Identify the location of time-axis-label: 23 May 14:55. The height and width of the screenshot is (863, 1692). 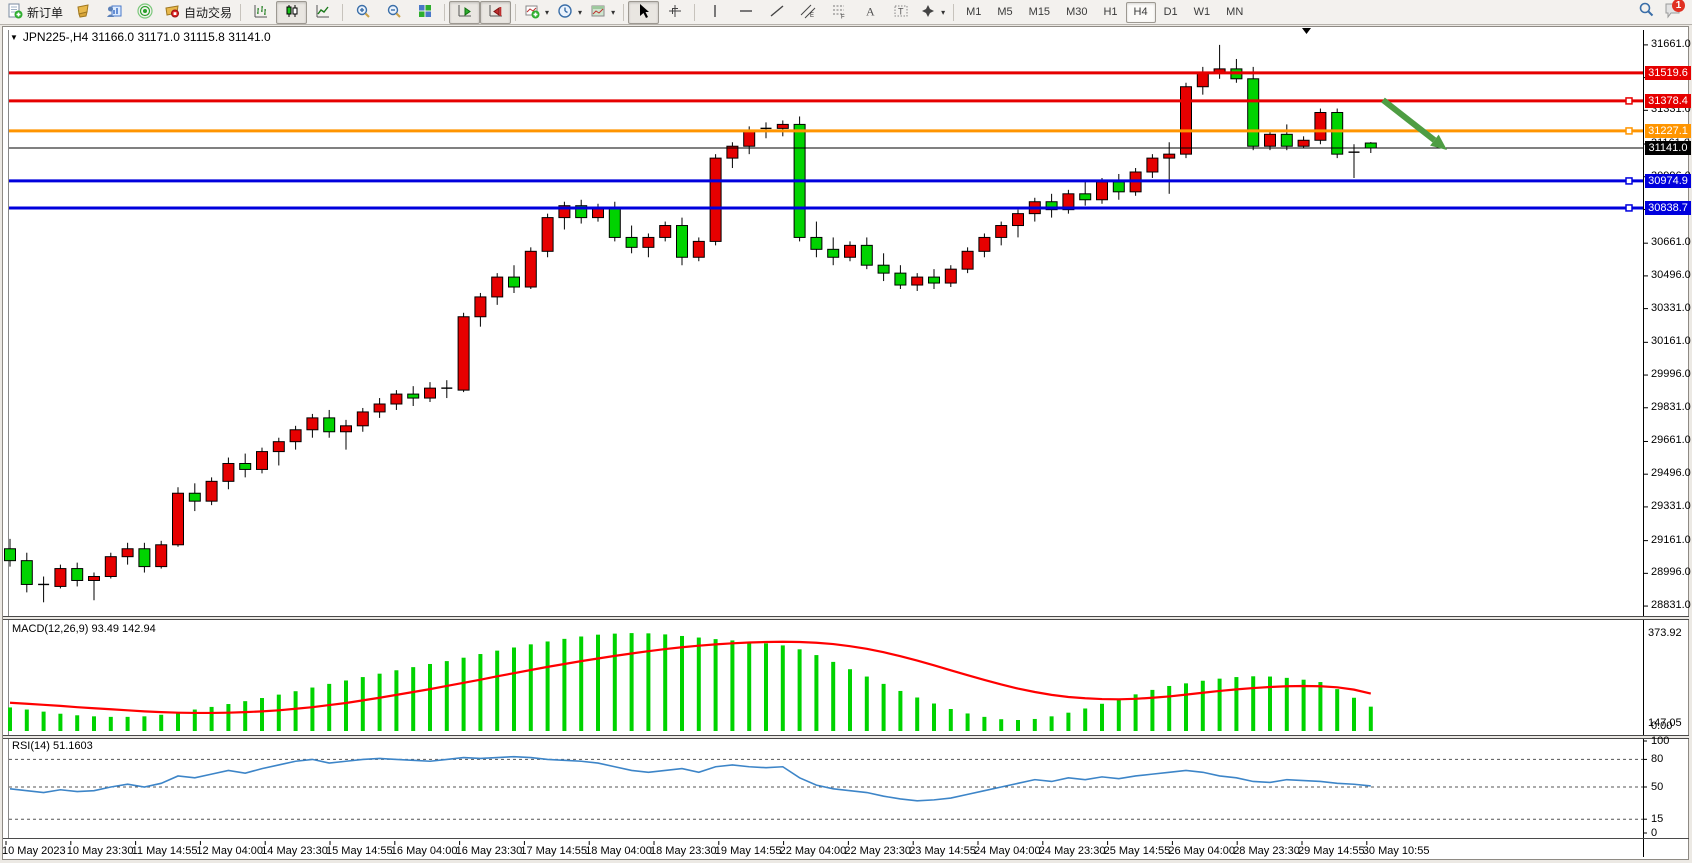
(942, 851).